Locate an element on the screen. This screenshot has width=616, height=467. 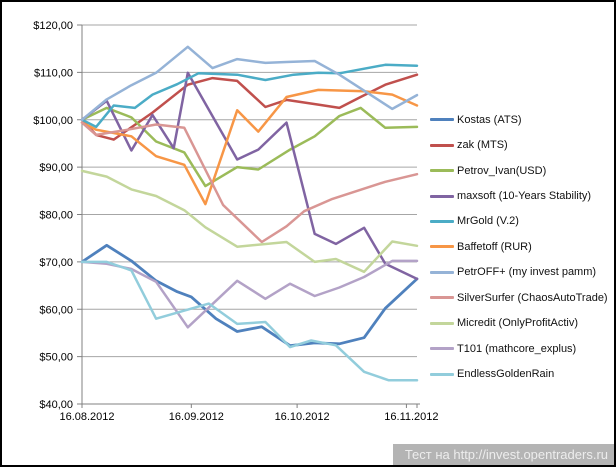
y-axis-tick-label: $60,00 is located at coordinates (56, 310).